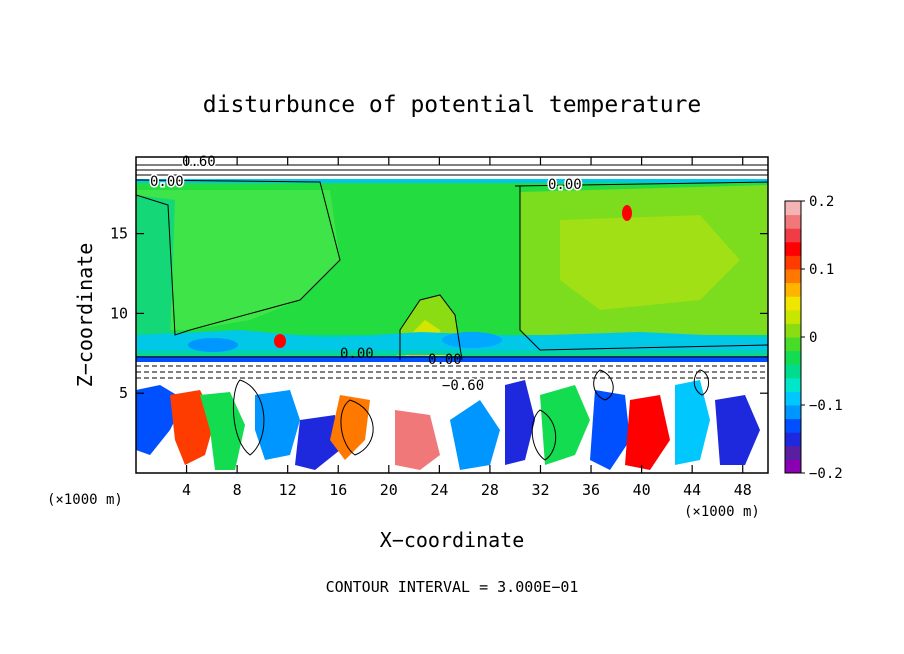  Describe the element at coordinates (743, 490) in the screenshot. I see `x-tick-label: 48` at that location.